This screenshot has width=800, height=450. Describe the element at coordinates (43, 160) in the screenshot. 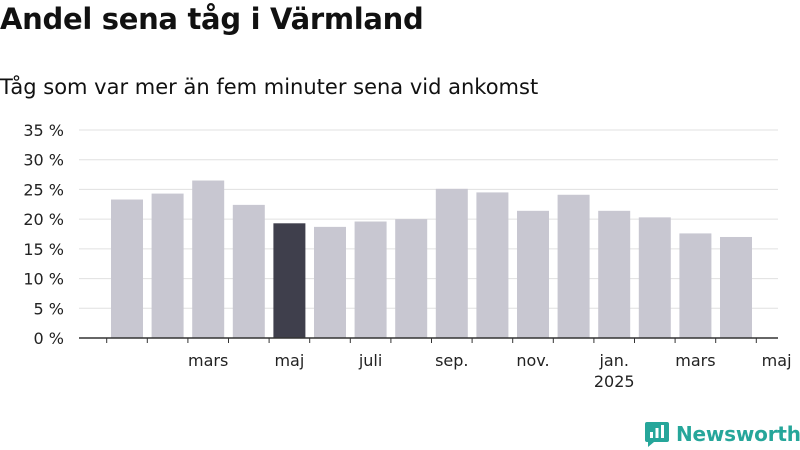

I see `y-tick-label: 30 %` at that location.